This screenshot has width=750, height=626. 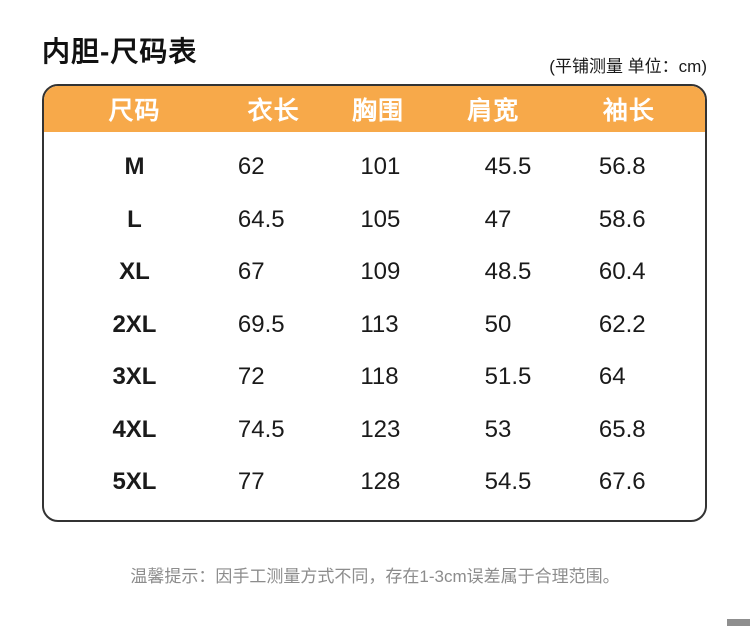 What do you see at coordinates (251, 377) in the screenshot?
I see `value-cell: 72` at bounding box center [251, 377].